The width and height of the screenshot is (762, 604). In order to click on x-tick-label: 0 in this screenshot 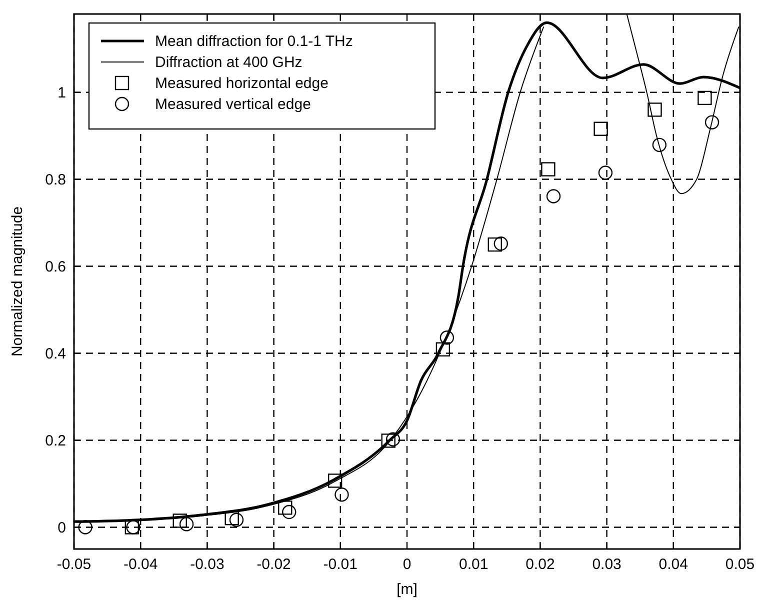, I will do `click(407, 564)`.